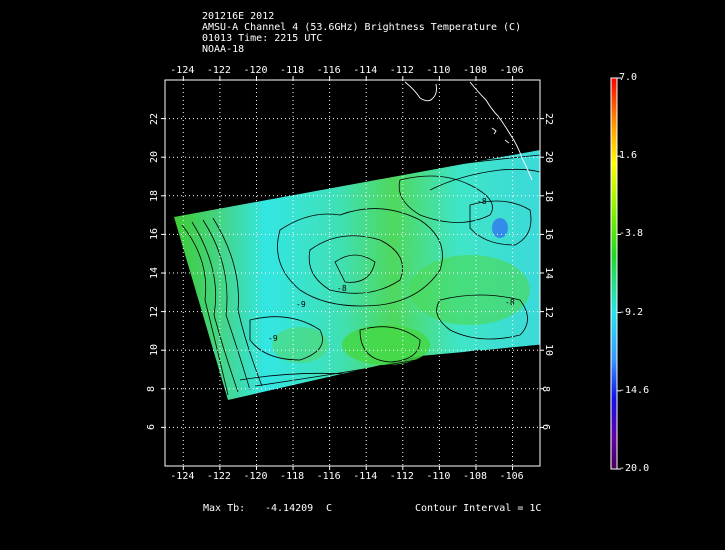  What do you see at coordinates (500, 228) in the screenshot?
I see `blue-patch` at bounding box center [500, 228].